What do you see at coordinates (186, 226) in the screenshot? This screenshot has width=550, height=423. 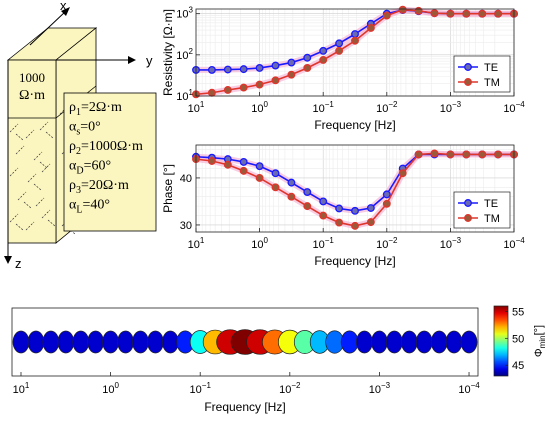 I see `y-tick-label: 30` at bounding box center [186, 226].